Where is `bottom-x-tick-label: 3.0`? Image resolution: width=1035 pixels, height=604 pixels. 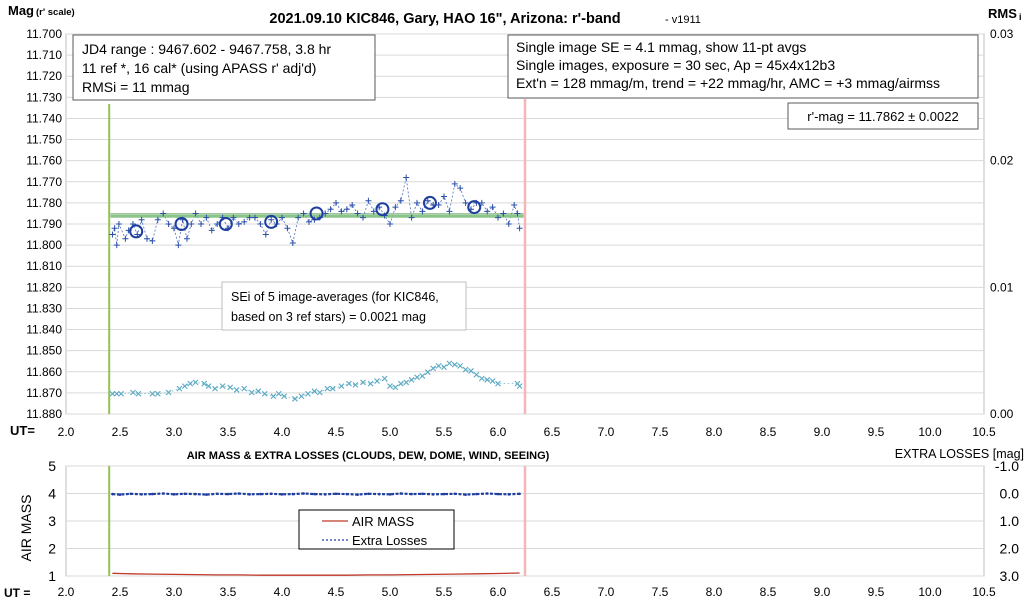 bottom-x-tick-label: 3.0 is located at coordinates (174, 592).